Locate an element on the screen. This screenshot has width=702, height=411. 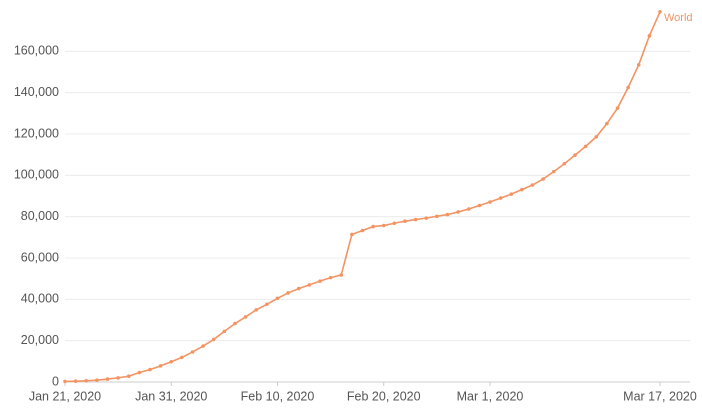
x-tick-label: Jan 31, 2020 is located at coordinates (171, 396).